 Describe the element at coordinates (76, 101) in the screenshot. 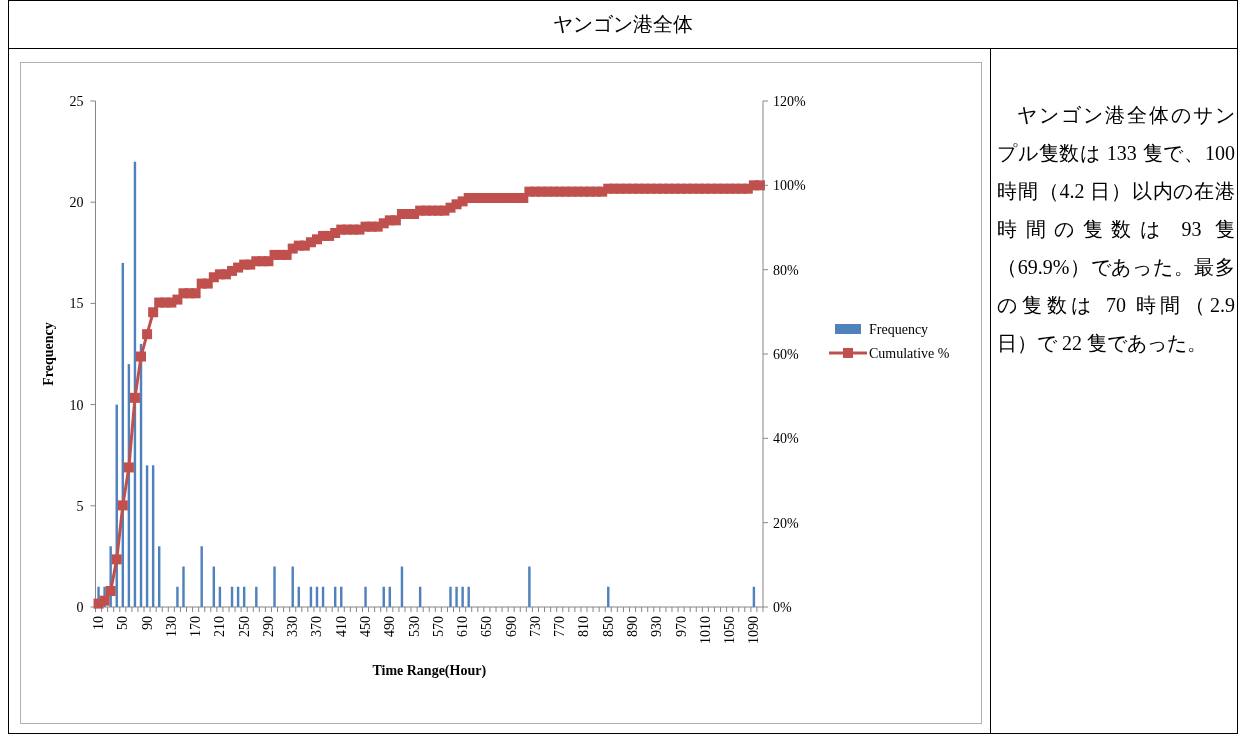

I see `y-tick-label: 25` at that location.